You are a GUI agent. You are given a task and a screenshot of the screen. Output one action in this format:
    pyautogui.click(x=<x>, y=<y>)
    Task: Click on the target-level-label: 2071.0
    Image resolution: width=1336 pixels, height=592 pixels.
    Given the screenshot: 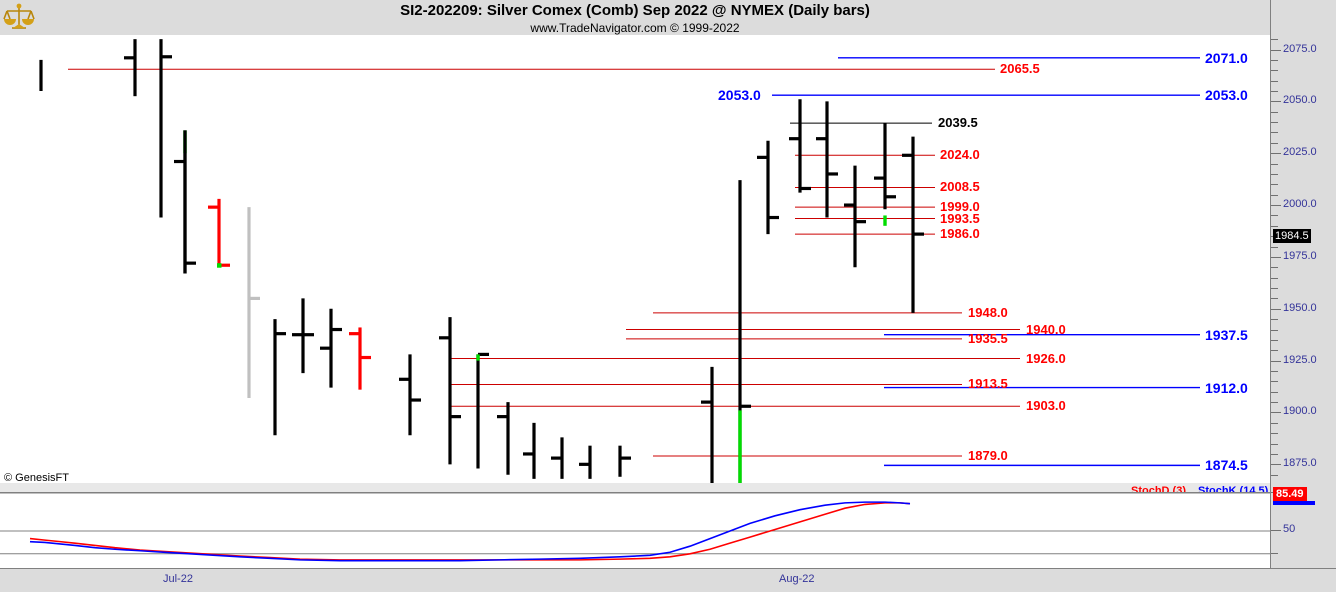 What is the action you would take?
    pyautogui.click(x=1226, y=57)
    